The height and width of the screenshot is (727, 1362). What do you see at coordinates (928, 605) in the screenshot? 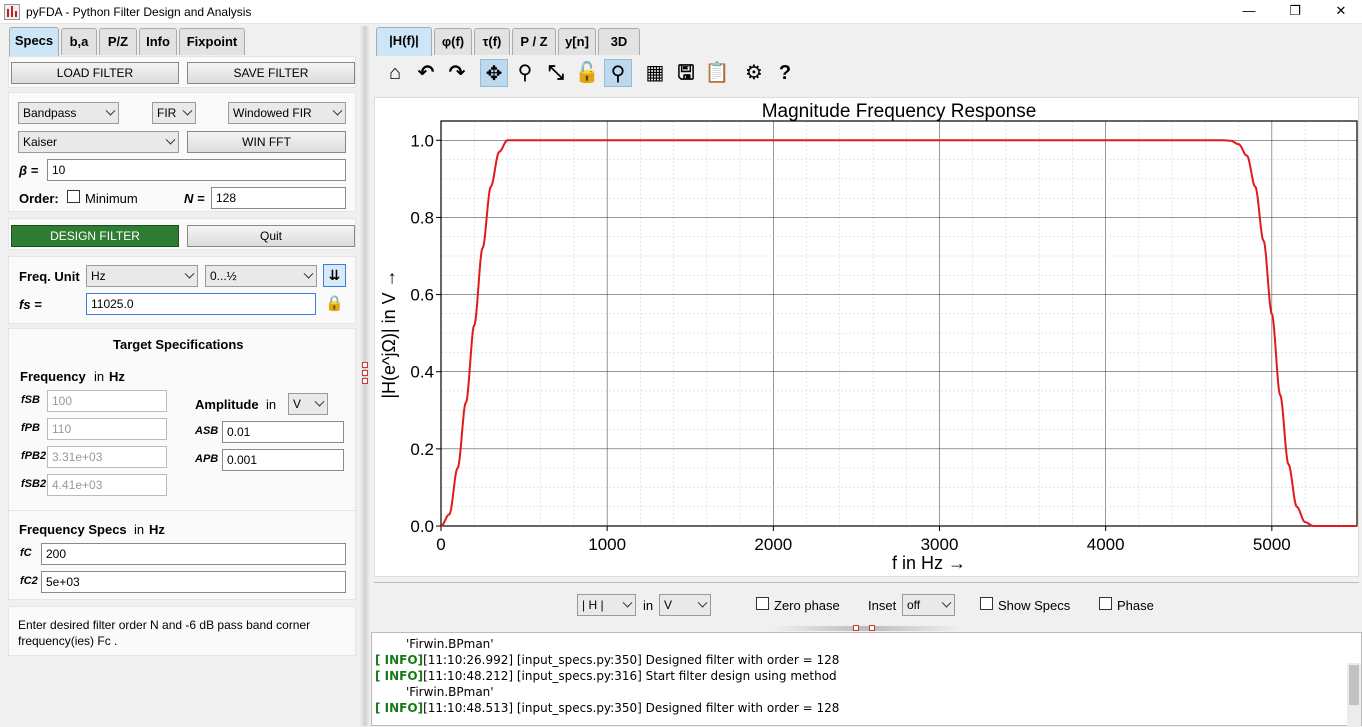
I see `inset-select: off` at bounding box center [928, 605].